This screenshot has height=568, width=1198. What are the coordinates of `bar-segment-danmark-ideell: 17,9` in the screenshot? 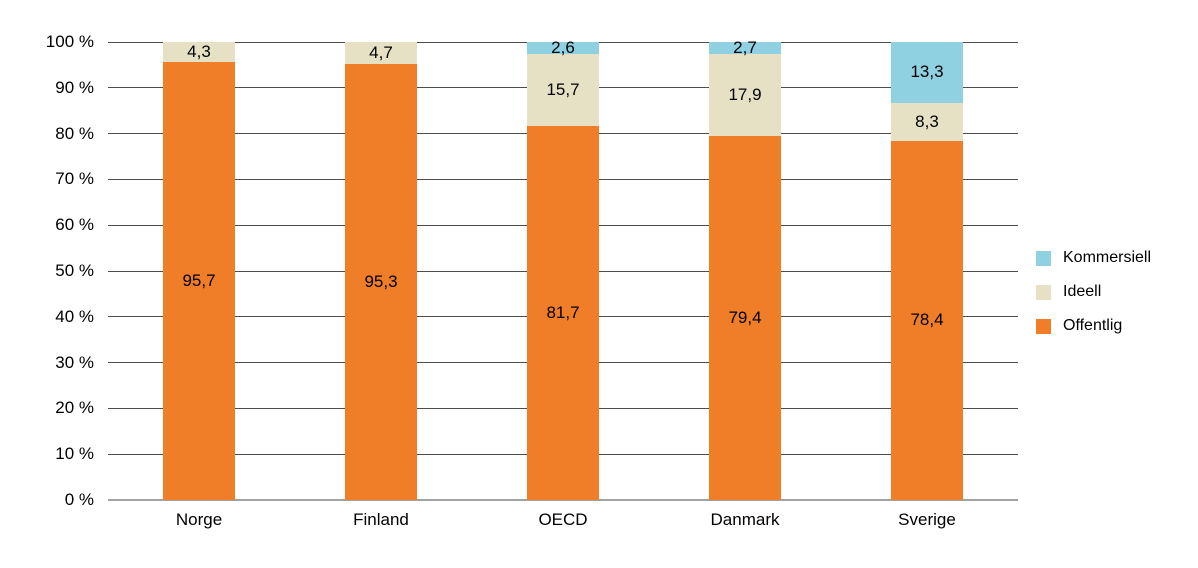 It's located at (745, 95).